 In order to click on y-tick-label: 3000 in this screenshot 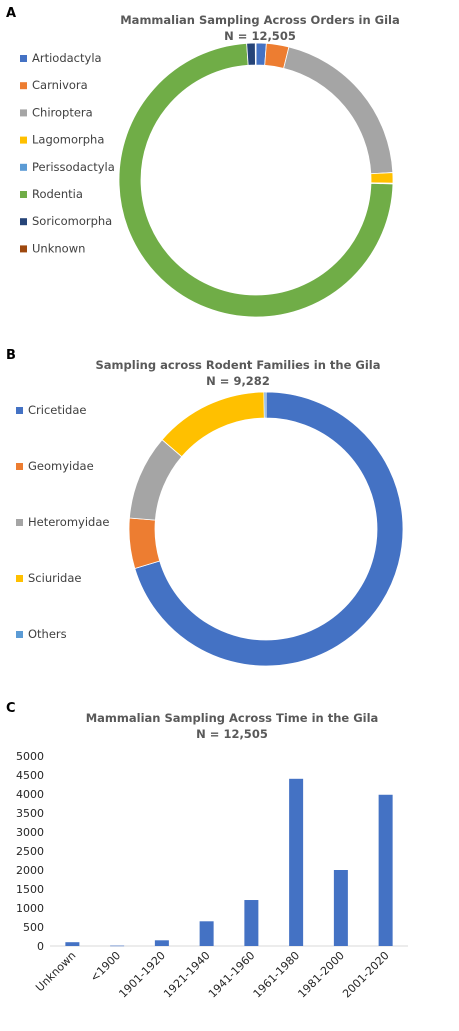, I will do `click(30, 832)`.